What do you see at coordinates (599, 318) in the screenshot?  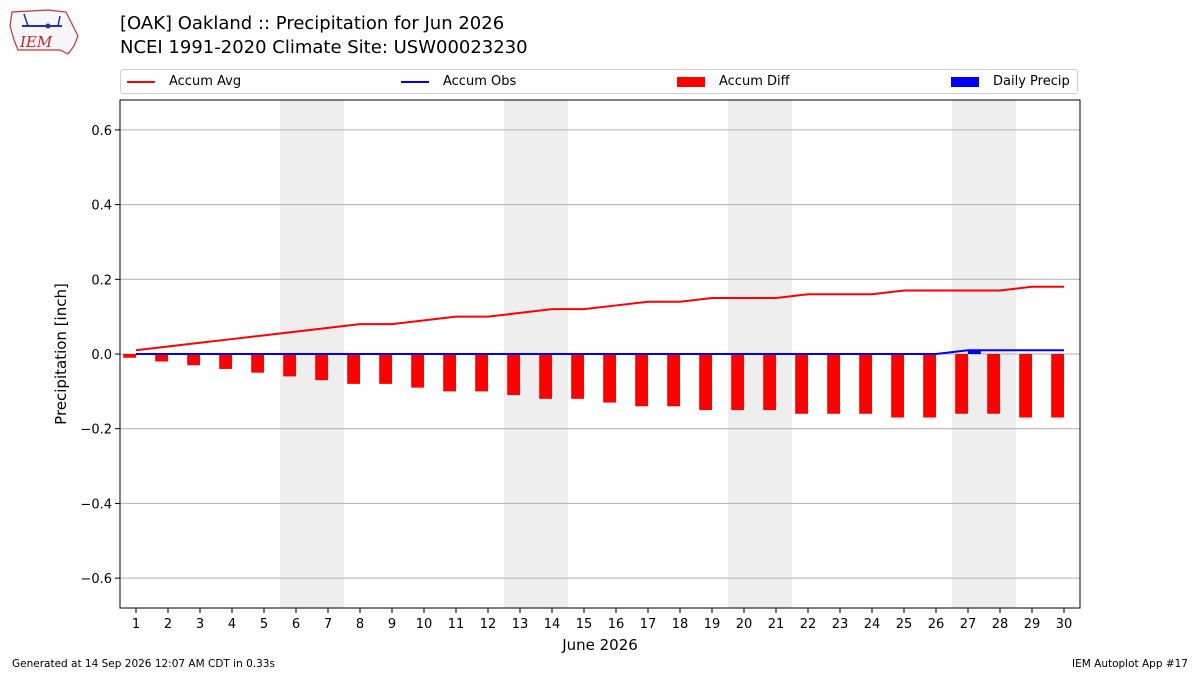 I see `accum-avg-line` at bounding box center [599, 318].